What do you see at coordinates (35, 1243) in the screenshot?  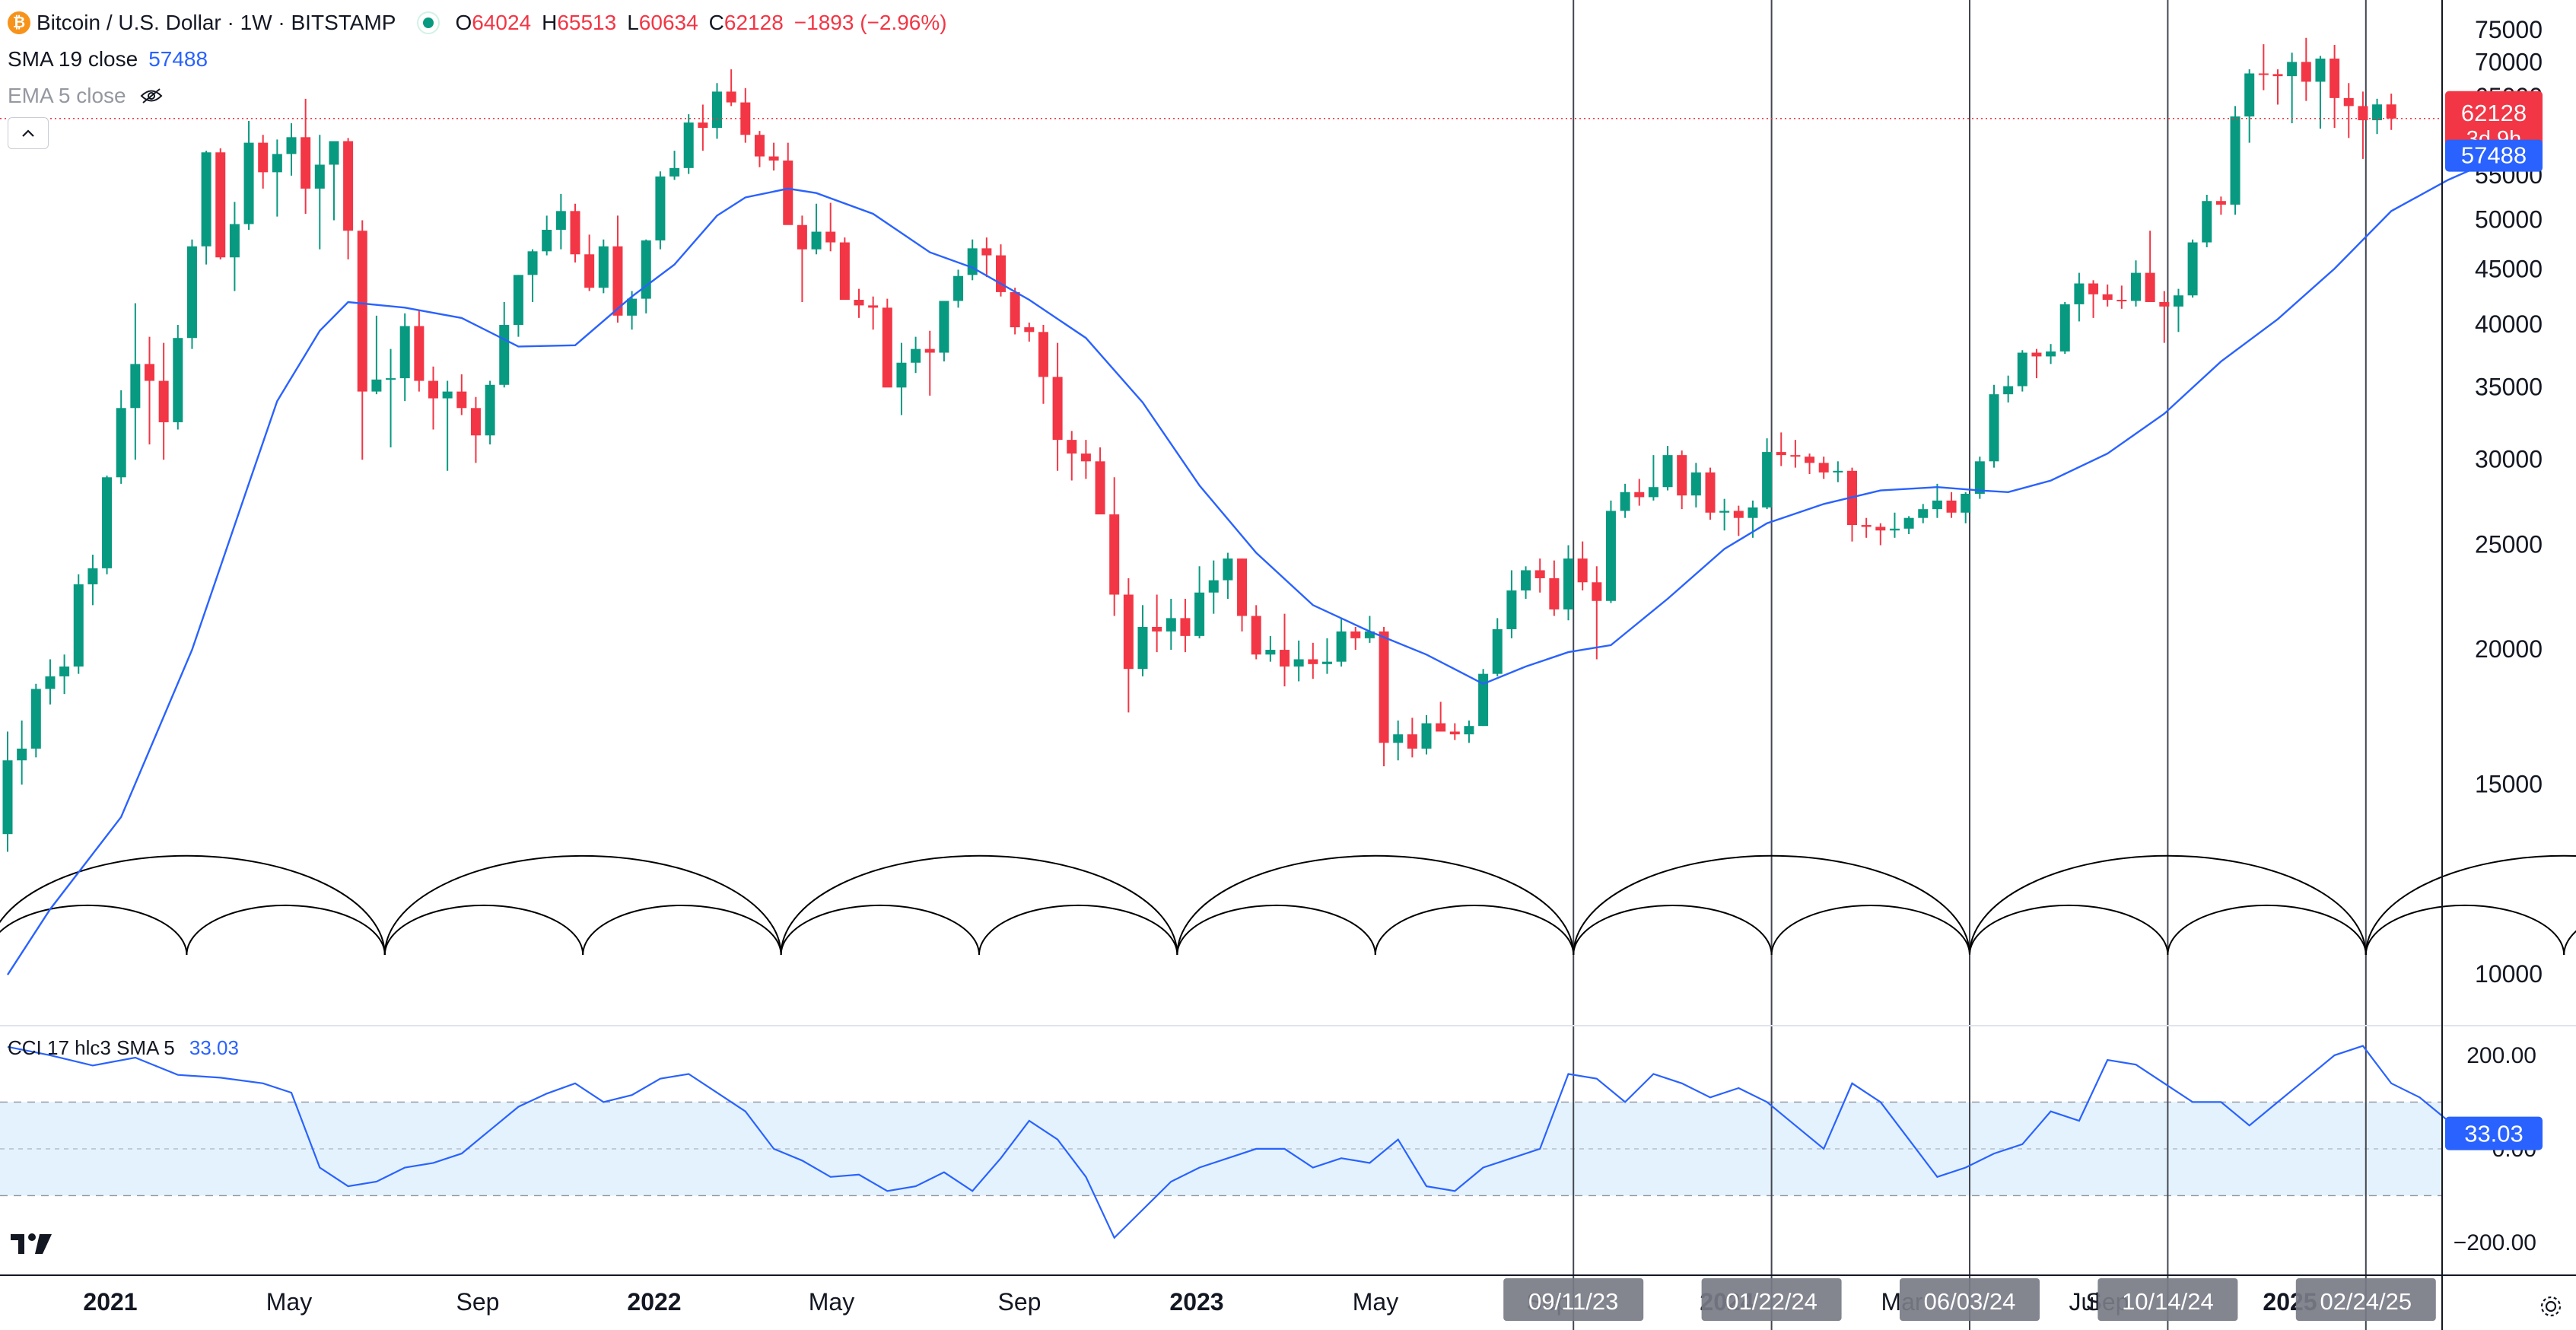 I see `tradingview-logo-icon` at bounding box center [35, 1243].